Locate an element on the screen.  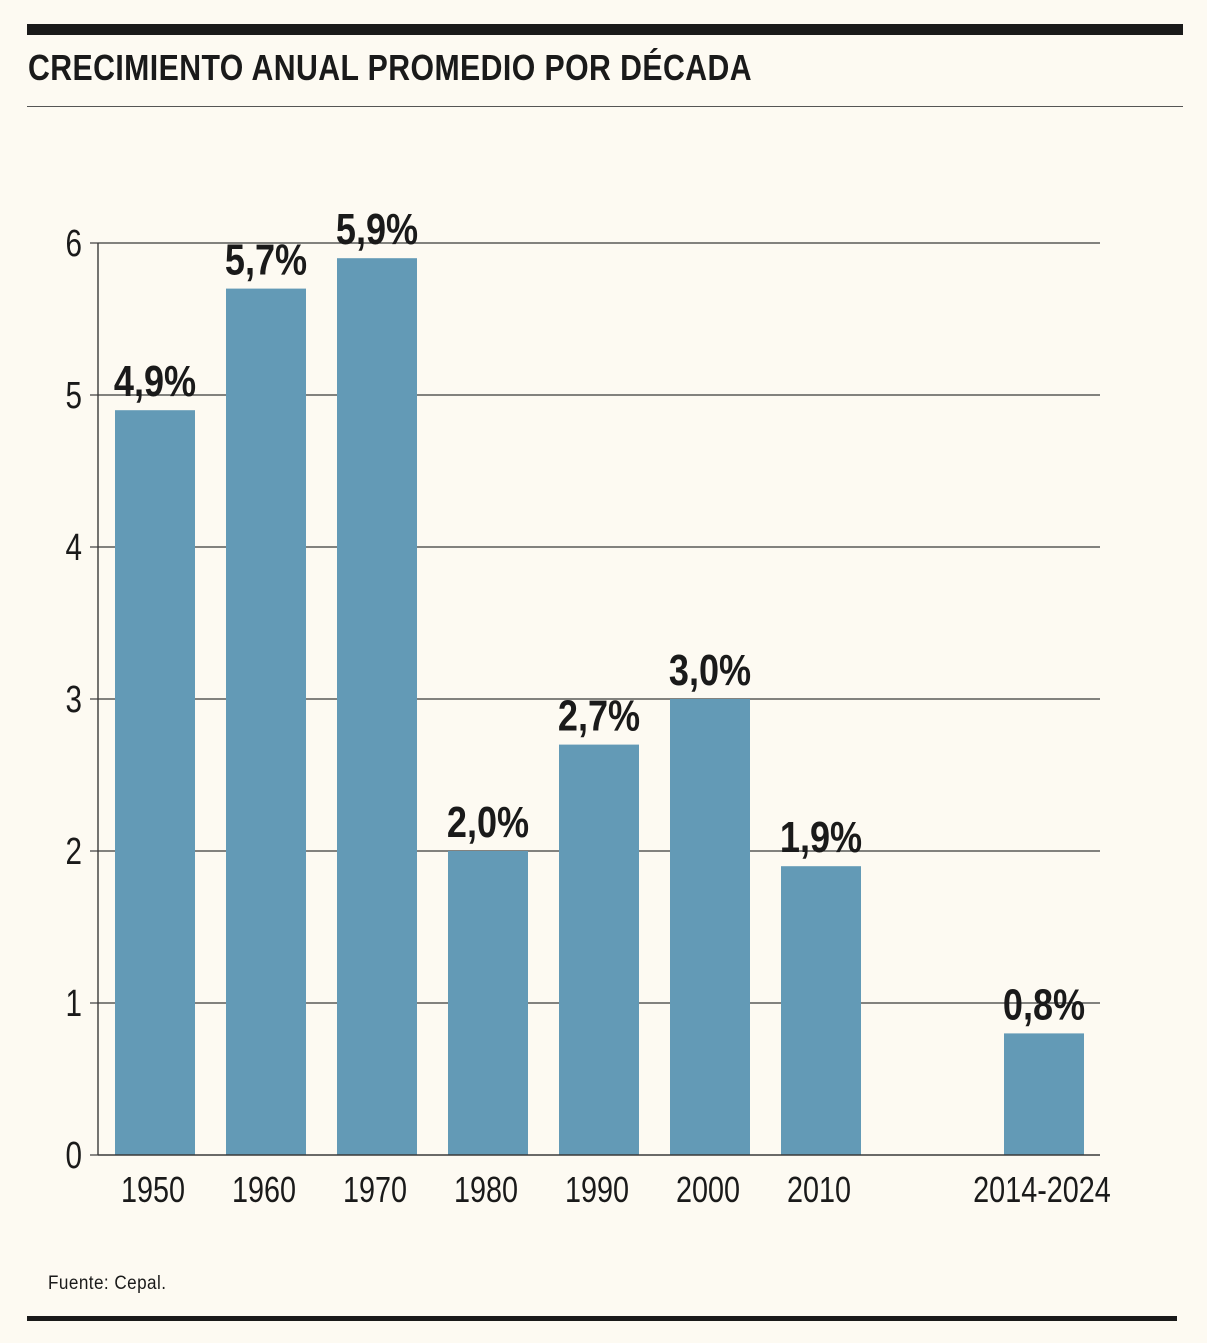
bar-value-label: 3,0% is located at coordinates (710, 670).